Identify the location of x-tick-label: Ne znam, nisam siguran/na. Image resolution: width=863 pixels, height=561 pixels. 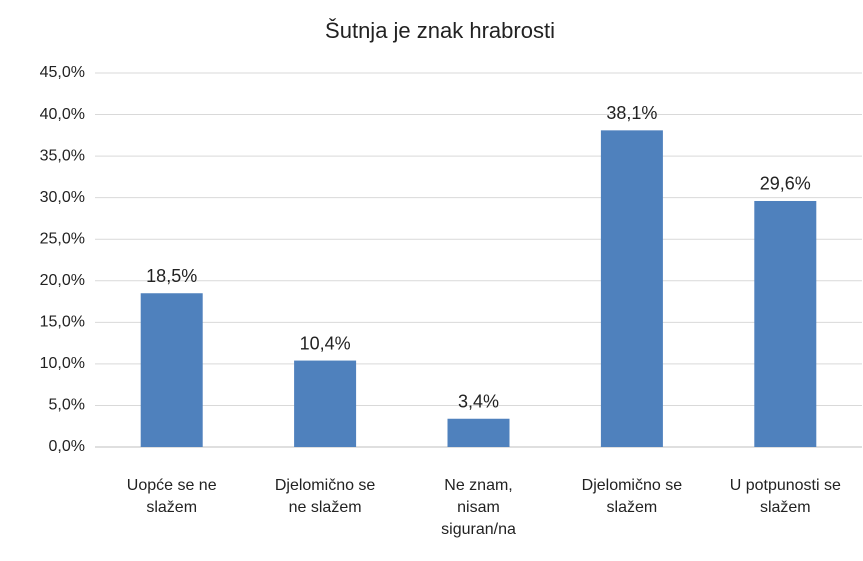
(478, 507).